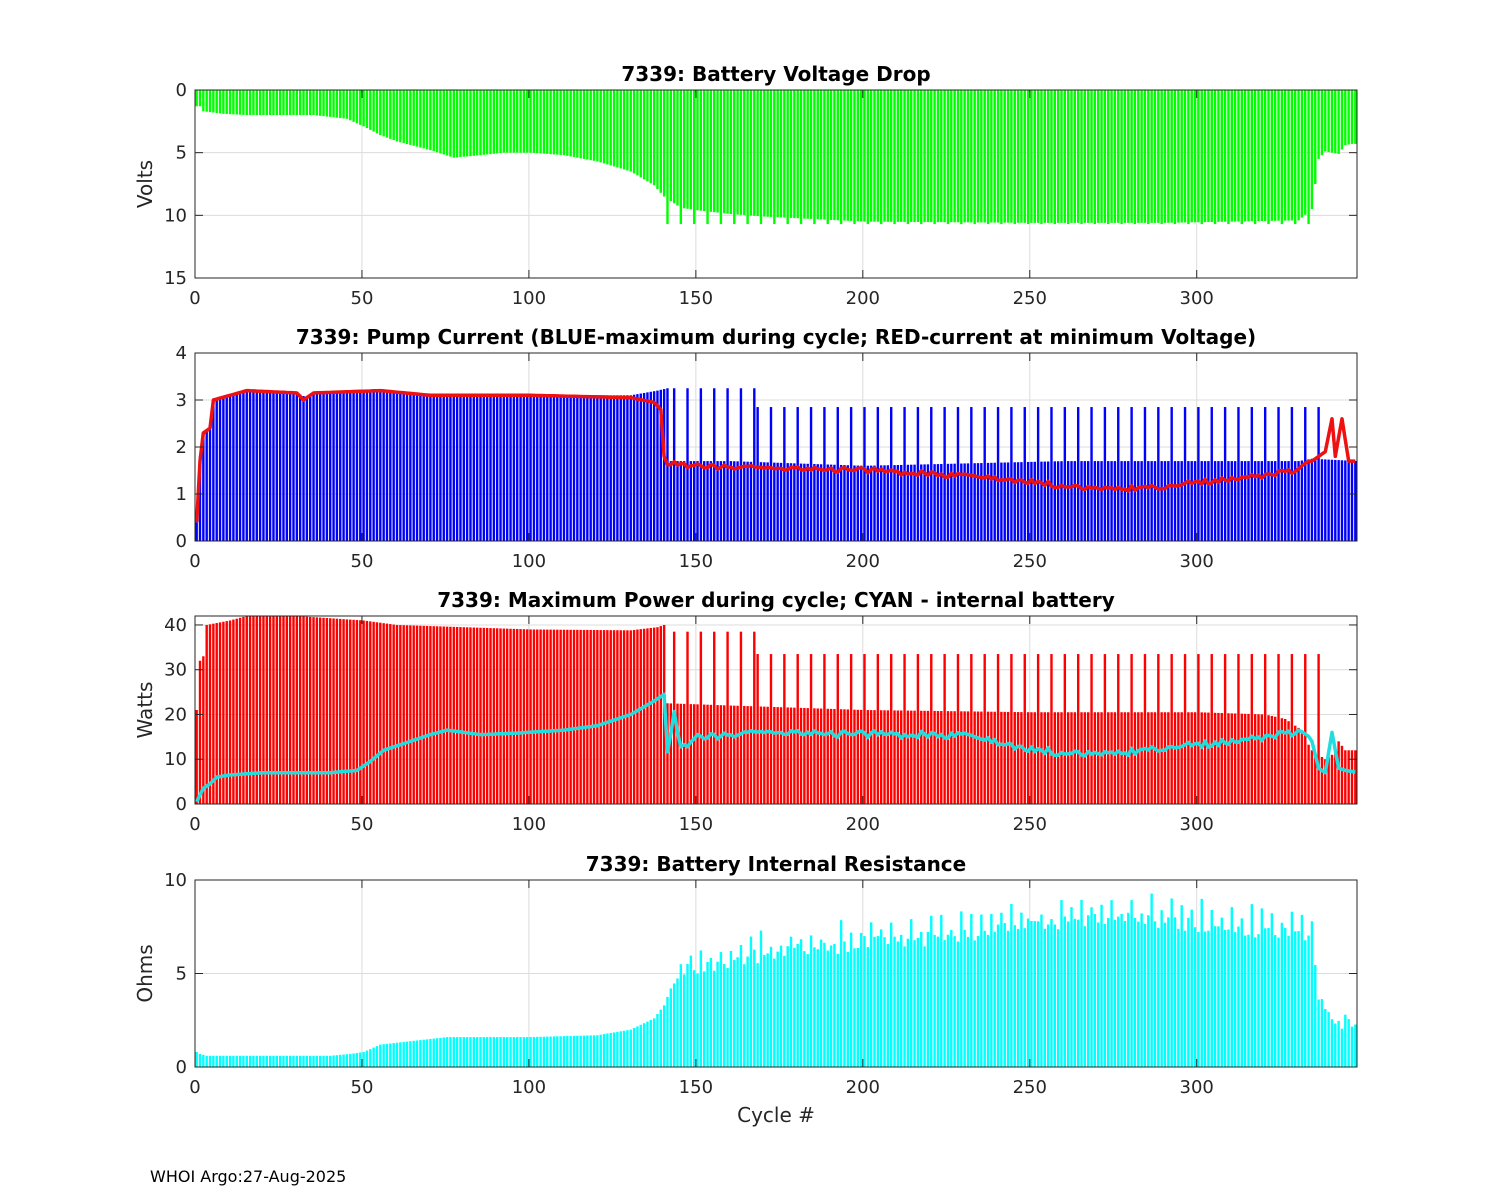 The width and height of the screenshot is (1500, 1200). I want to click on y-tick-label: 2, so click(181, 447).